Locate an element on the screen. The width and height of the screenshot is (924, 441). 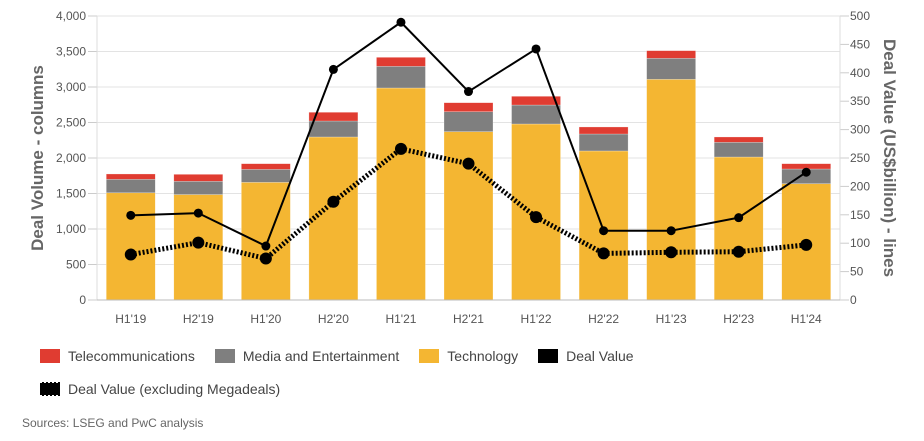
y2-tick-label: 500 is located at coordinates (860, 16).